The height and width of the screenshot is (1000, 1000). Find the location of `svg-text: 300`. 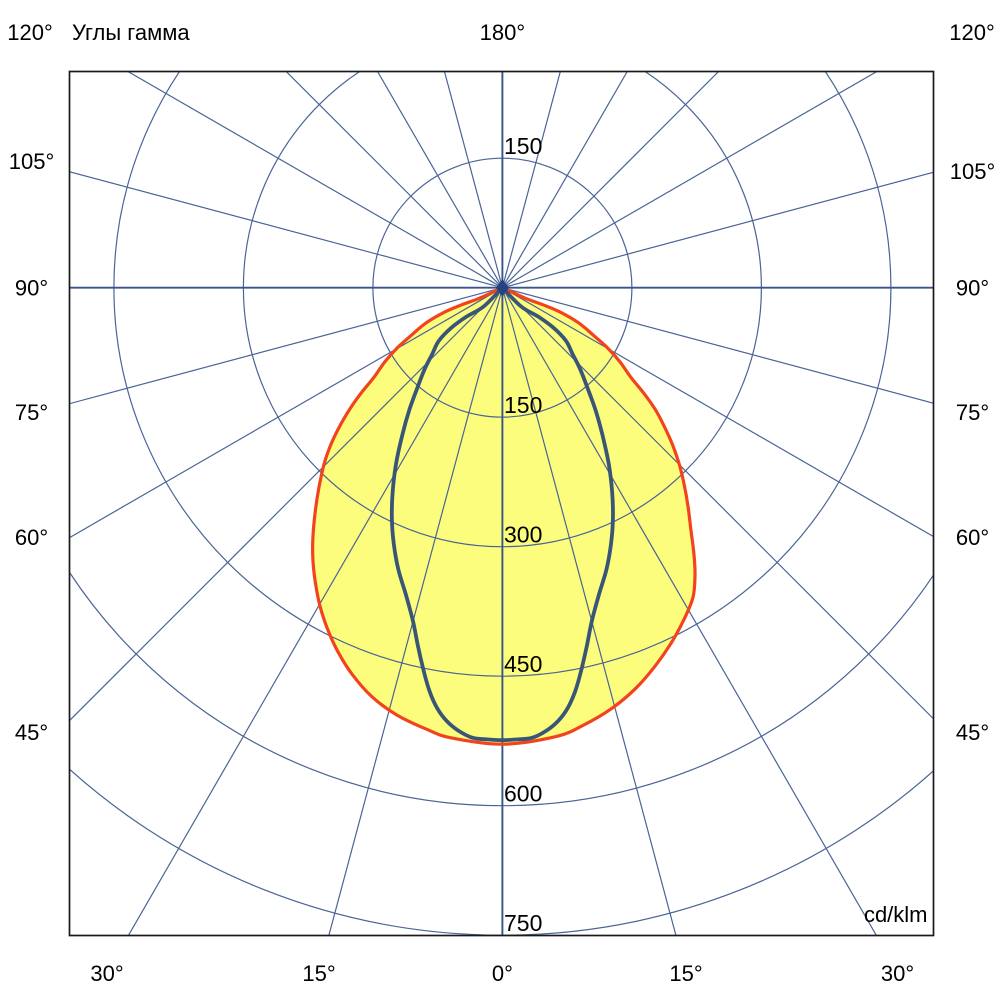

svg-text: 300 is located at coordinates (523, 535).